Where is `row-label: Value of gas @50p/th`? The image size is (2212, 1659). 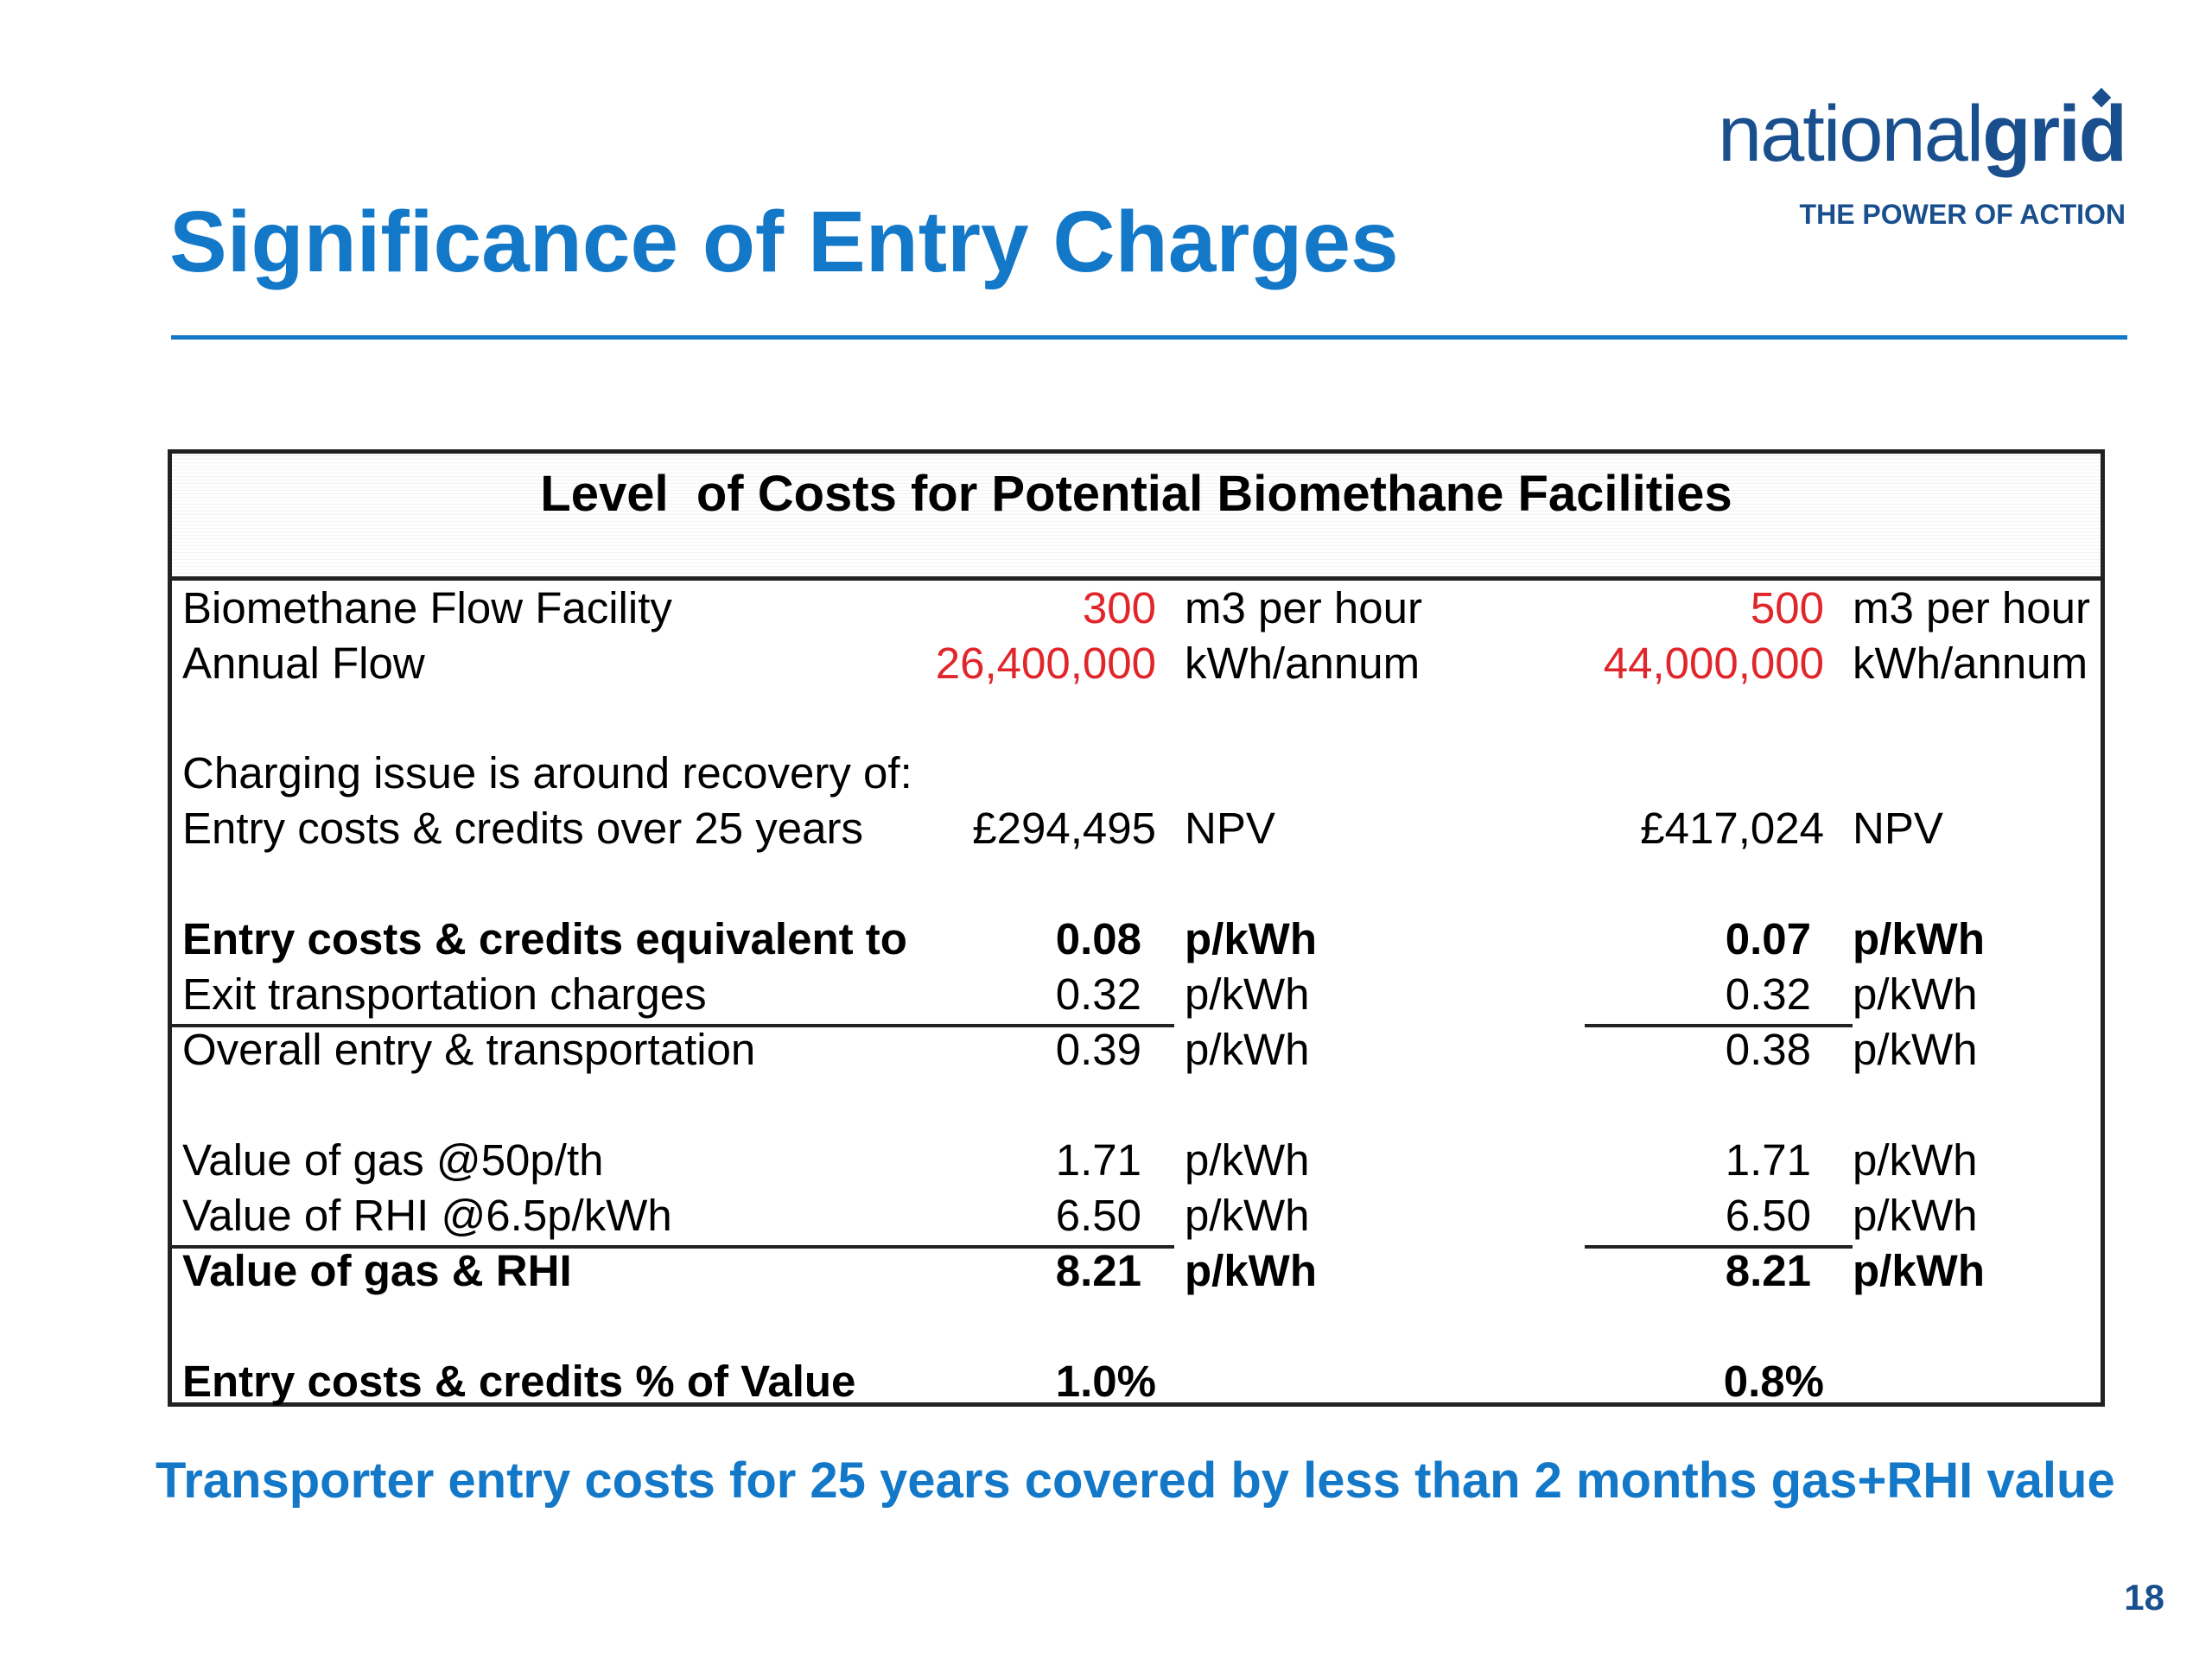
row-label: Value of gas @50p/th is located at coordinates (393, 1160).